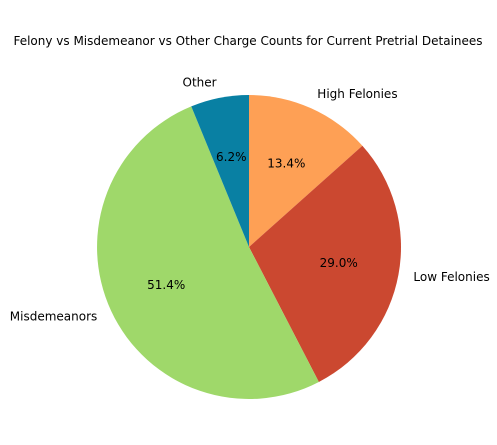 Image resolution: width=497 pixels, height=445 pixels. What do you see at coordinates (54, 317) in the screenshot?
I see `slice-label-misdemeanors: Misdemeanors` at bounding box center [54, 317].